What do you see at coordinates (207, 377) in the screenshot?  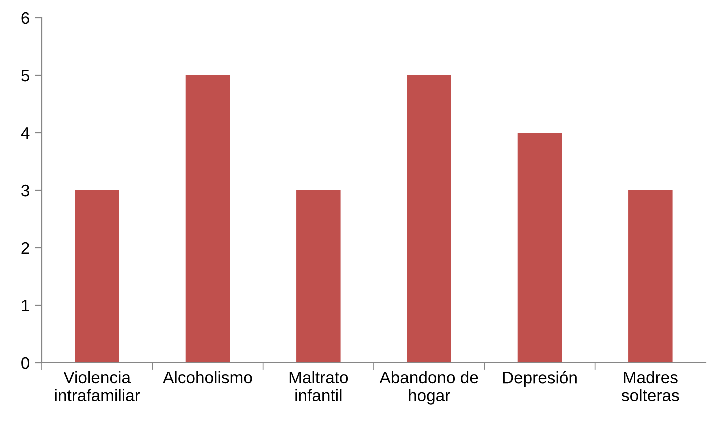 I see `x-tick-label: Alcoholismo` at bounding box center [207, 377].